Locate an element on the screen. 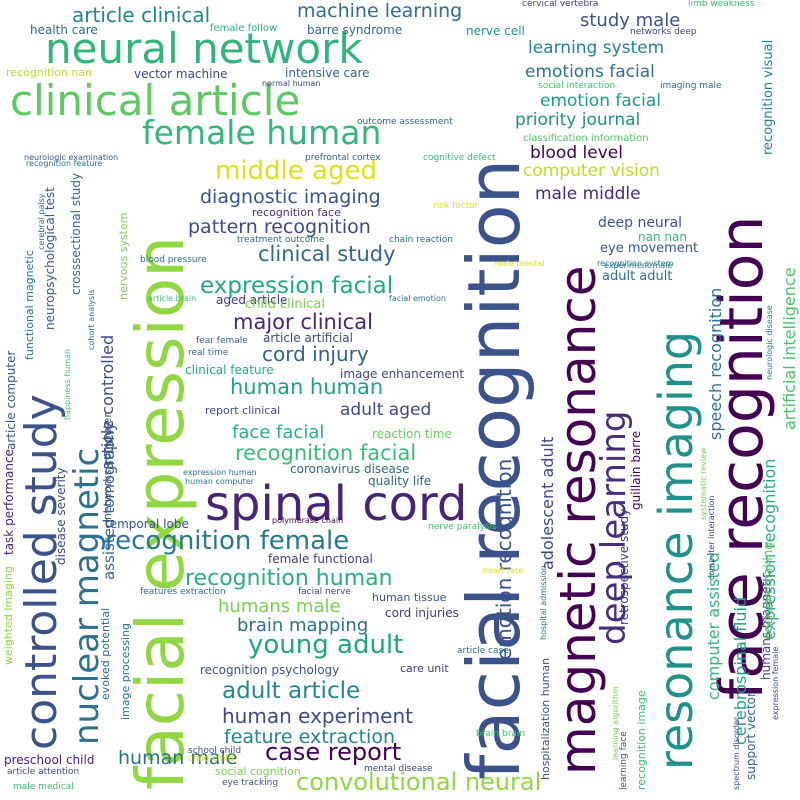  word: eye tracking is located at coordinates (250, 783).